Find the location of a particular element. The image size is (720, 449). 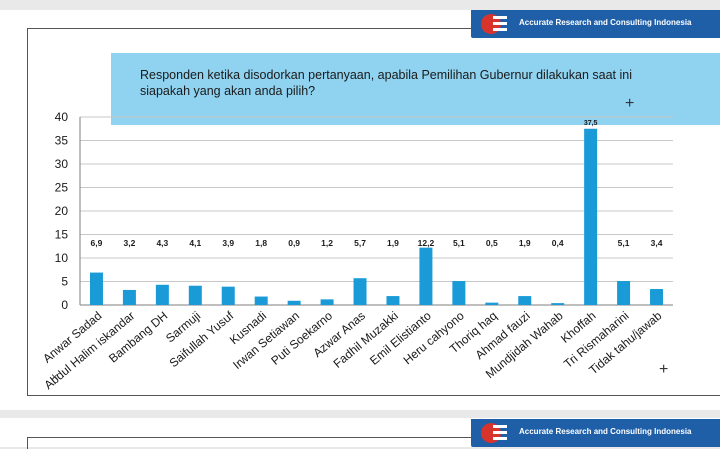

y-tick-label: 15 is located at coordinates (62, 235).